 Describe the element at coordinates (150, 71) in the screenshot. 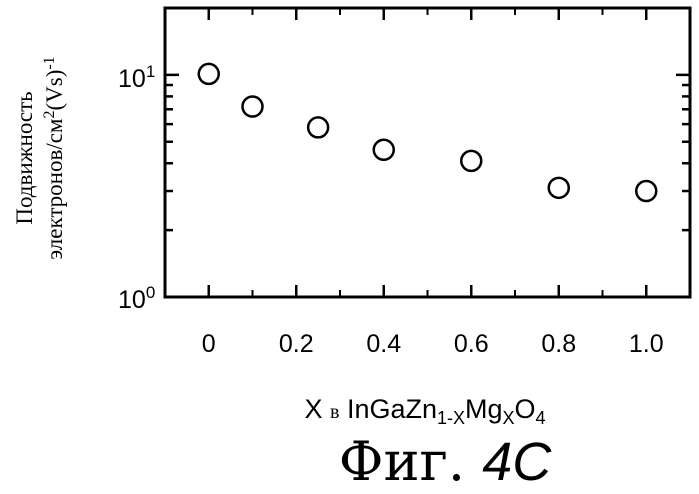

I see `y-tick-exp: 1` at that location.